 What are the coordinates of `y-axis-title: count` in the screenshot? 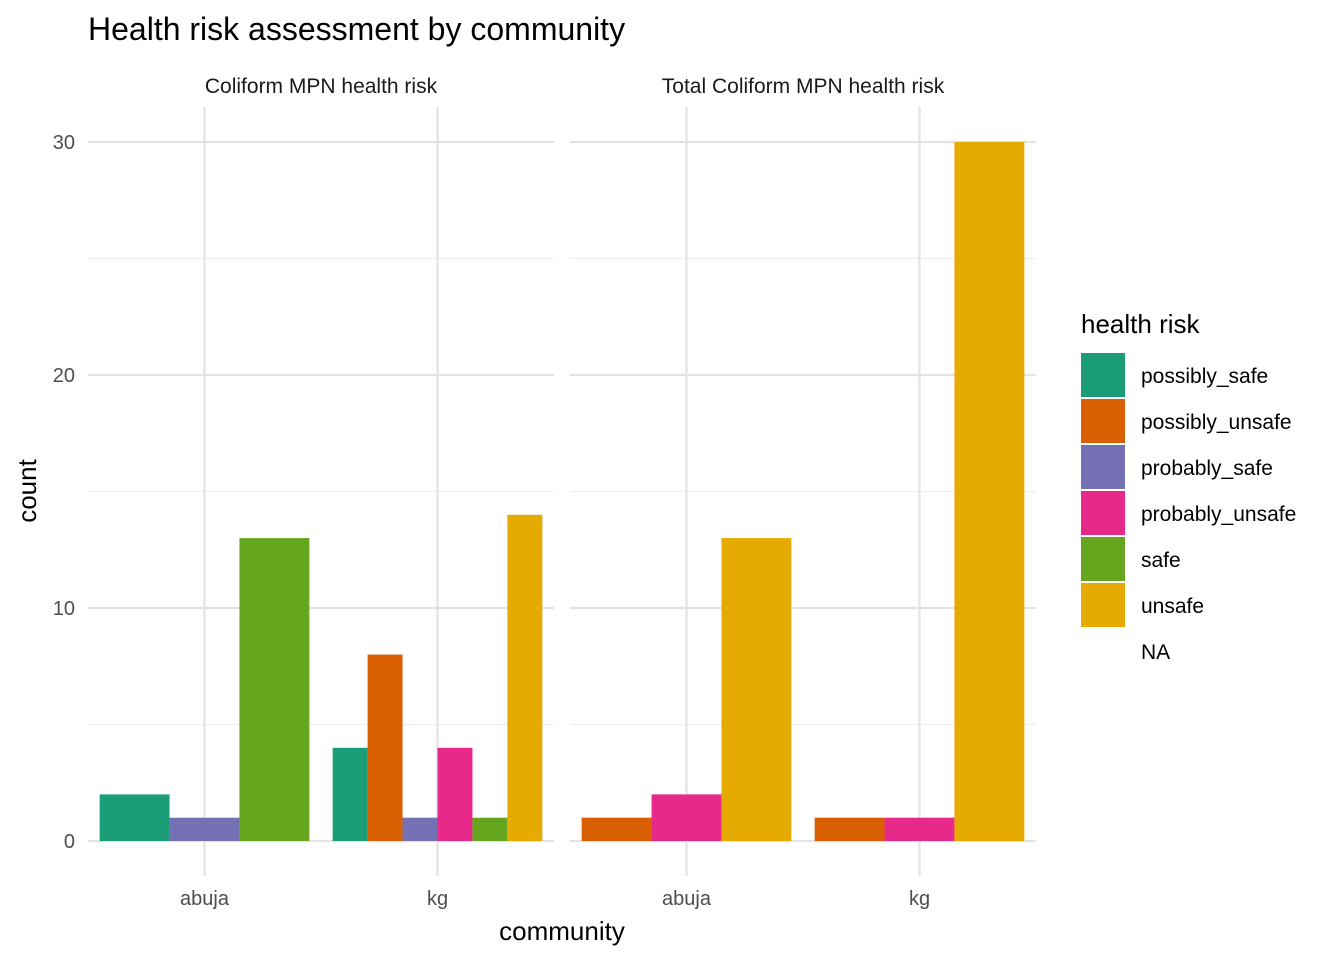 It's located at (27, 490).